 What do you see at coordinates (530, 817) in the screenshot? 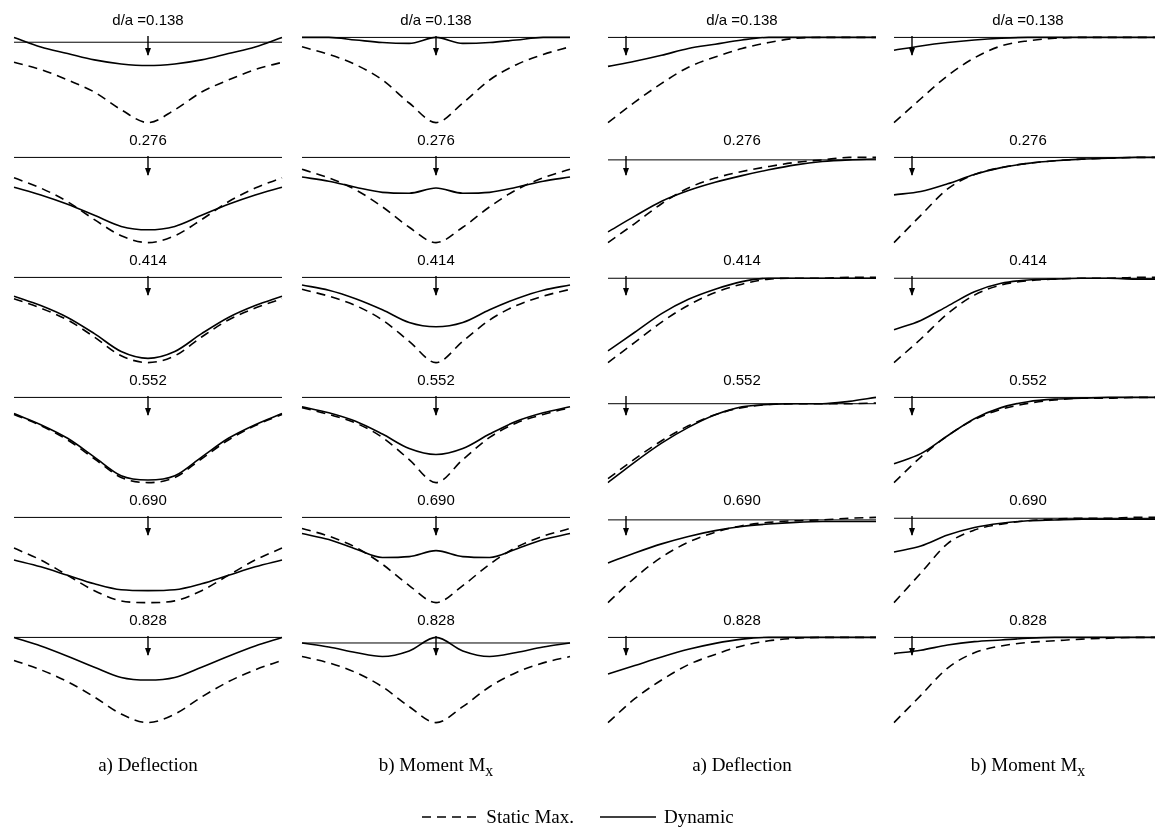
I see `legend-label: Static Max.` at bounding box center [530, 817].